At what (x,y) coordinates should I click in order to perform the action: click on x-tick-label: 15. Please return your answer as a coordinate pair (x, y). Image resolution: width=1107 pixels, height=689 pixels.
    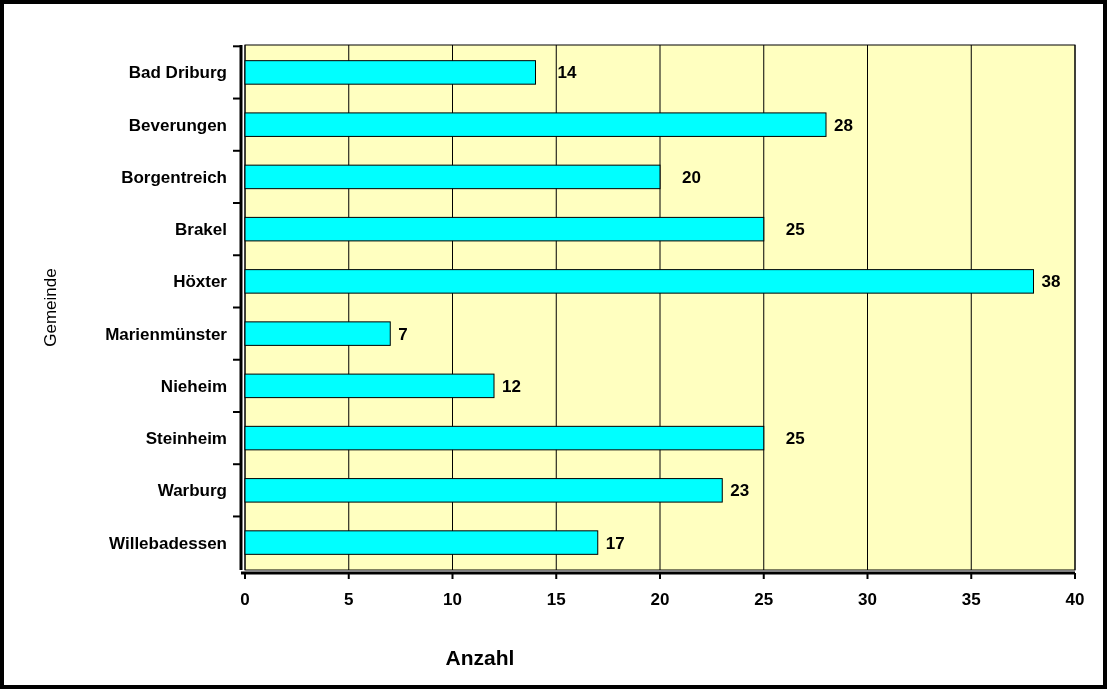
    Looking at the image, I should click on (556, 599).